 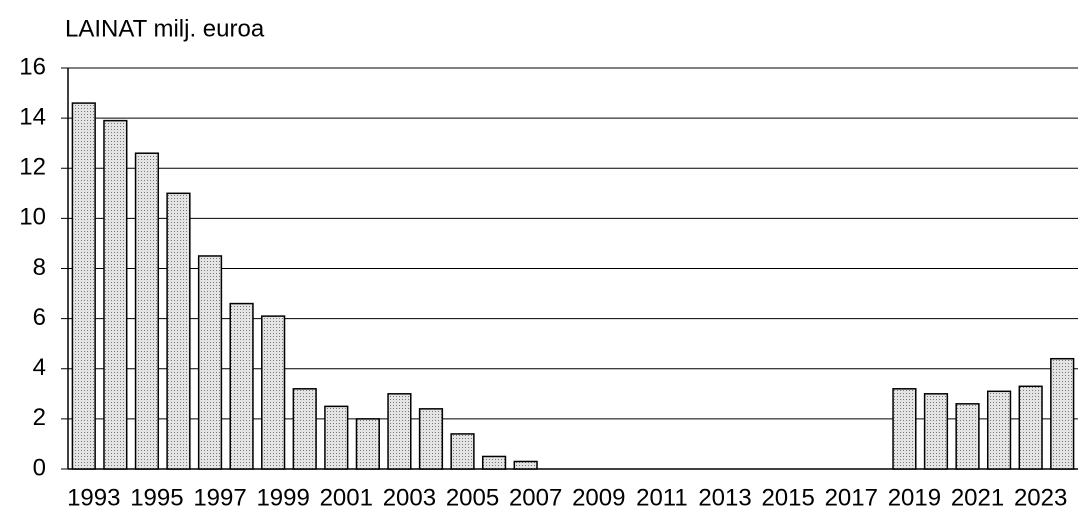 What do you see at coordinates (32, 217) in the screenshot?
I see `y-tick-label: 10` at bounding box center [32, 217].